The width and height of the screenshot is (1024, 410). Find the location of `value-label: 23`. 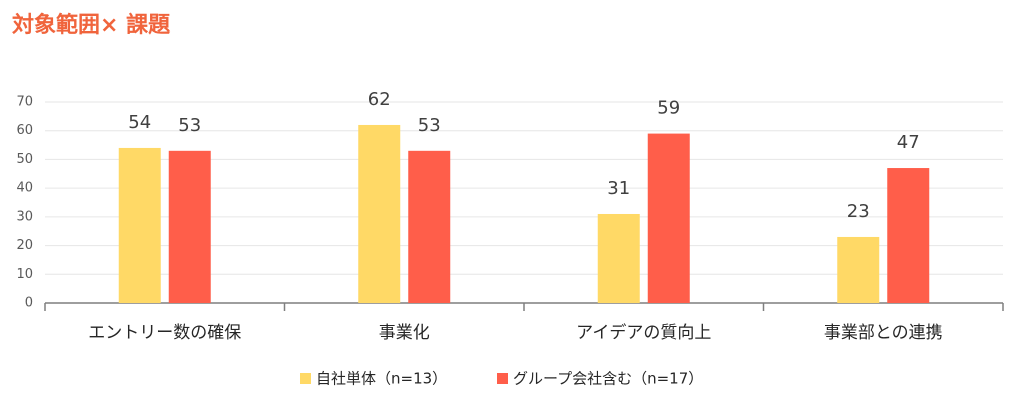

value-label: 23 is located at coordinates (858, 211).